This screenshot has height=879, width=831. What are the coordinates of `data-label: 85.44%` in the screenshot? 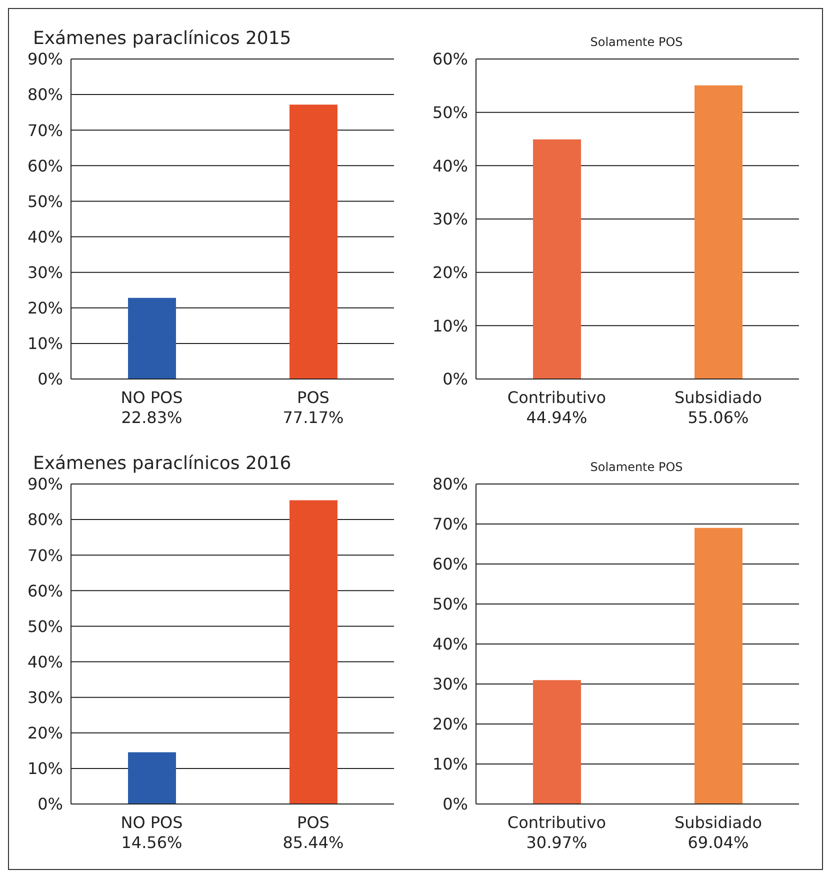 It's located at (313, 842).